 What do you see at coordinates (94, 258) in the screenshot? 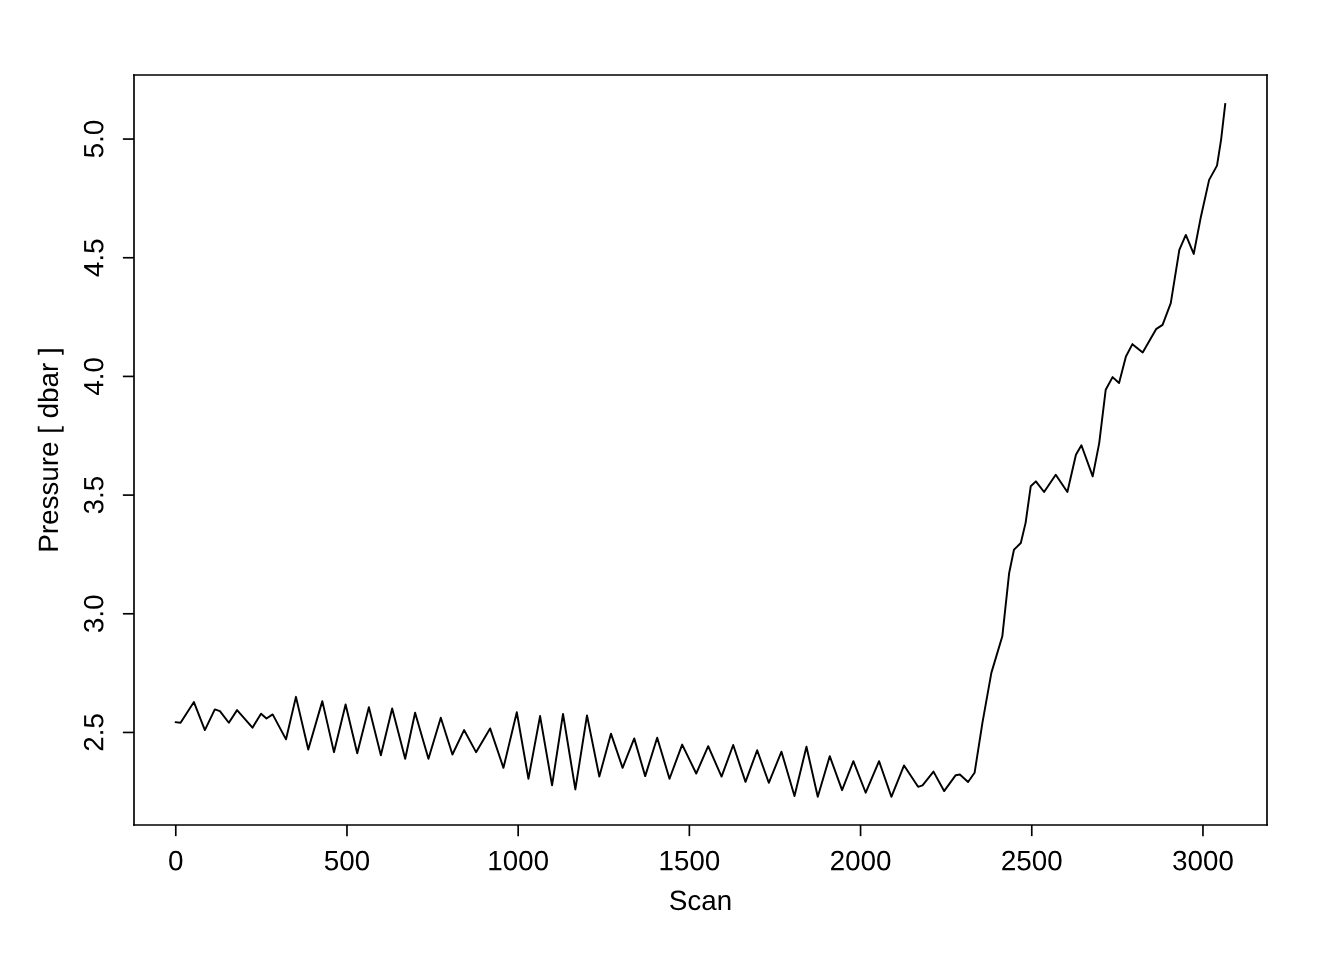
I see `y-tick-label: 4.5` at bounding box center [94, 258].